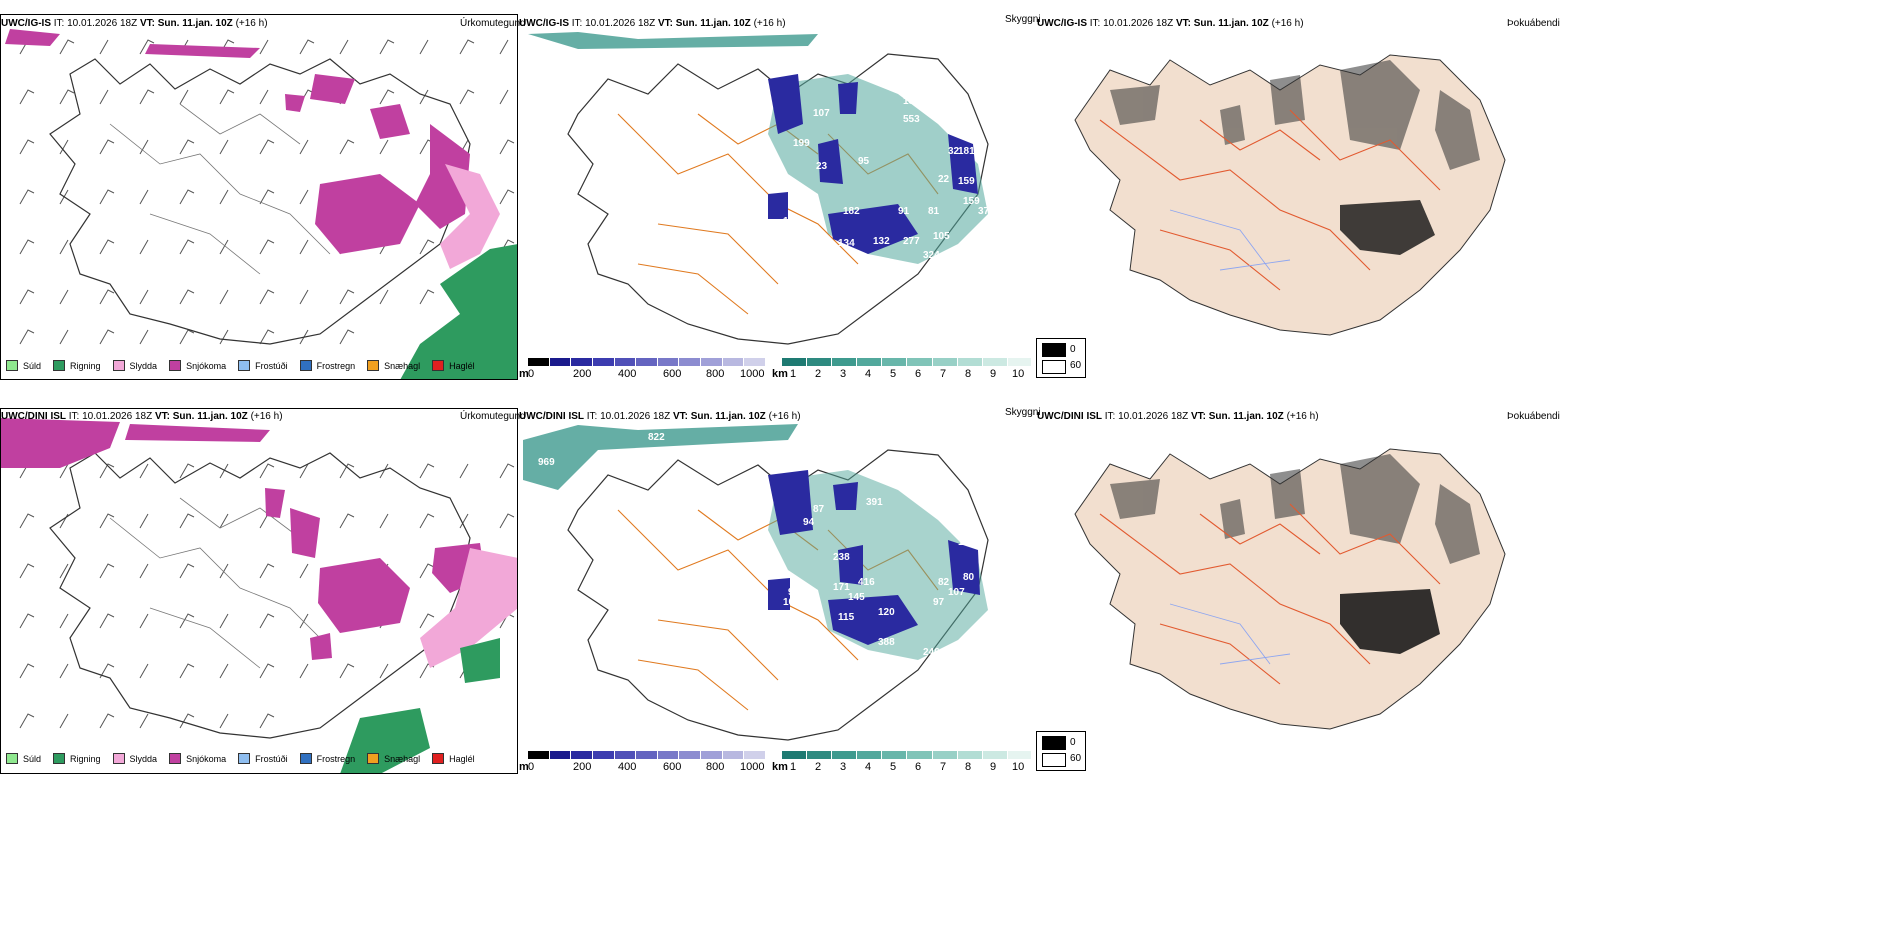 Image resolution: width=1900 pixels, height=950 pixels. I want to click on ceiling-value-label: 97, so click(939, 602).